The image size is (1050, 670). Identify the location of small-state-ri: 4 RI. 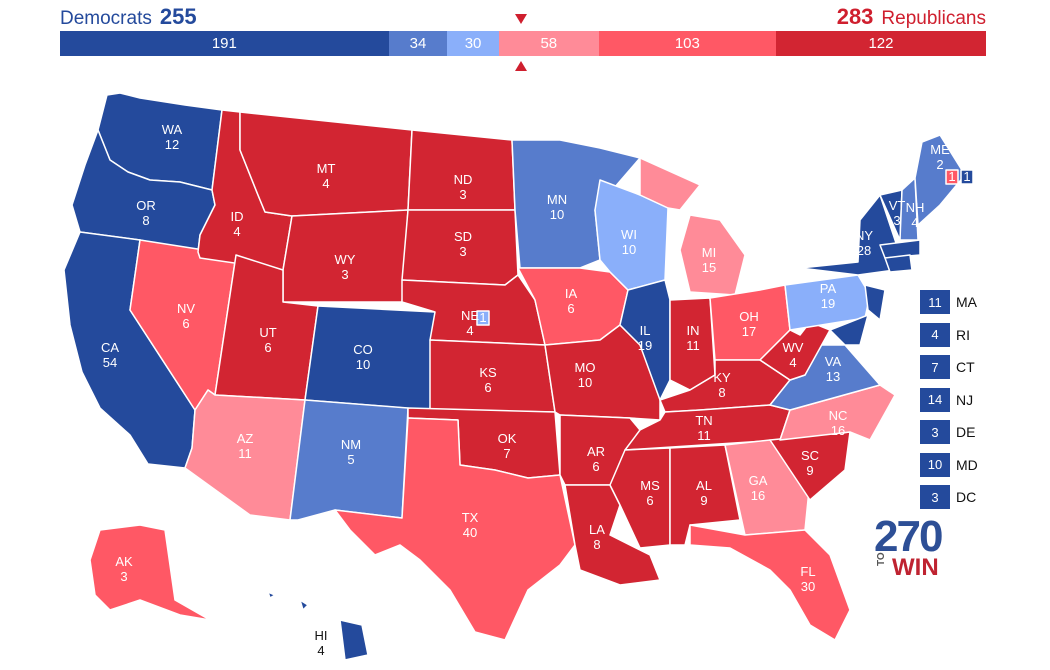
(945, 334).